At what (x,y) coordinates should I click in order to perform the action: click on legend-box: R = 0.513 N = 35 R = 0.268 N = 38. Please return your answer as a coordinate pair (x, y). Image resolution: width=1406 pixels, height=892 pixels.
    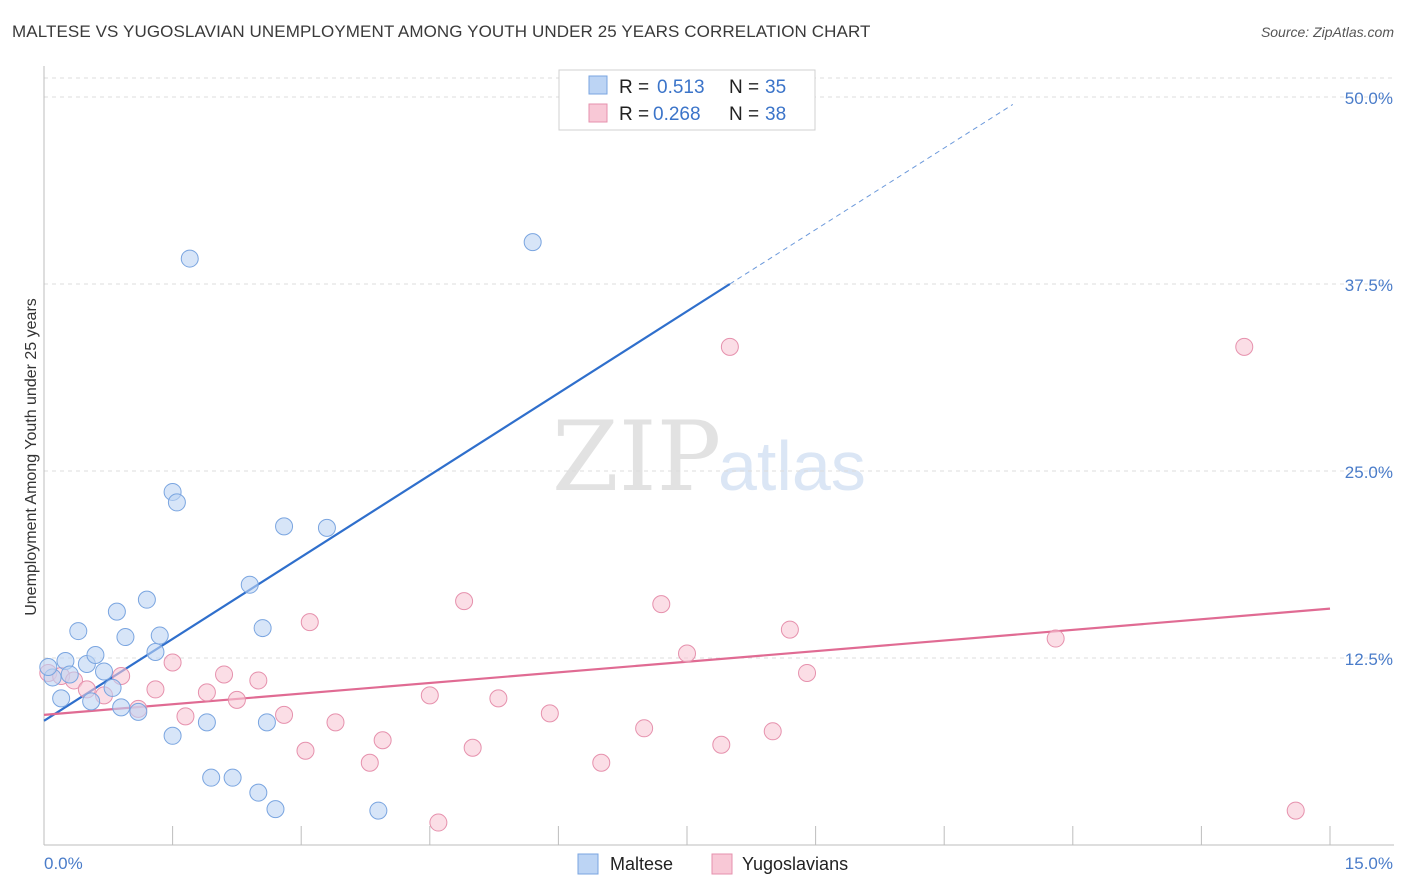
    Looking at the image, I should click on (687, 100).